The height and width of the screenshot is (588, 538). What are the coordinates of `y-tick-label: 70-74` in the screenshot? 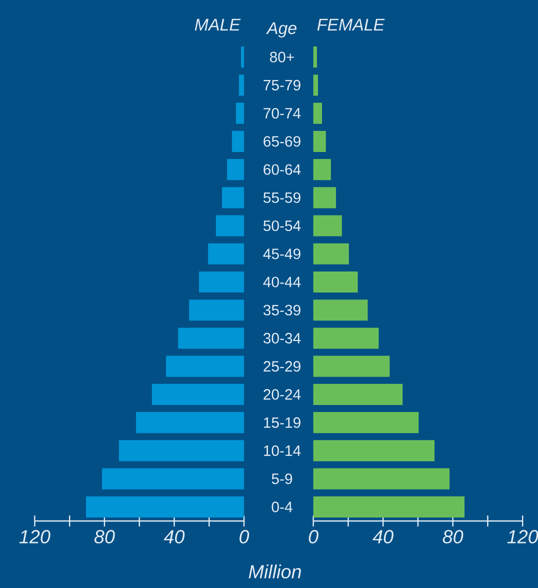 It's located at (282, 113).